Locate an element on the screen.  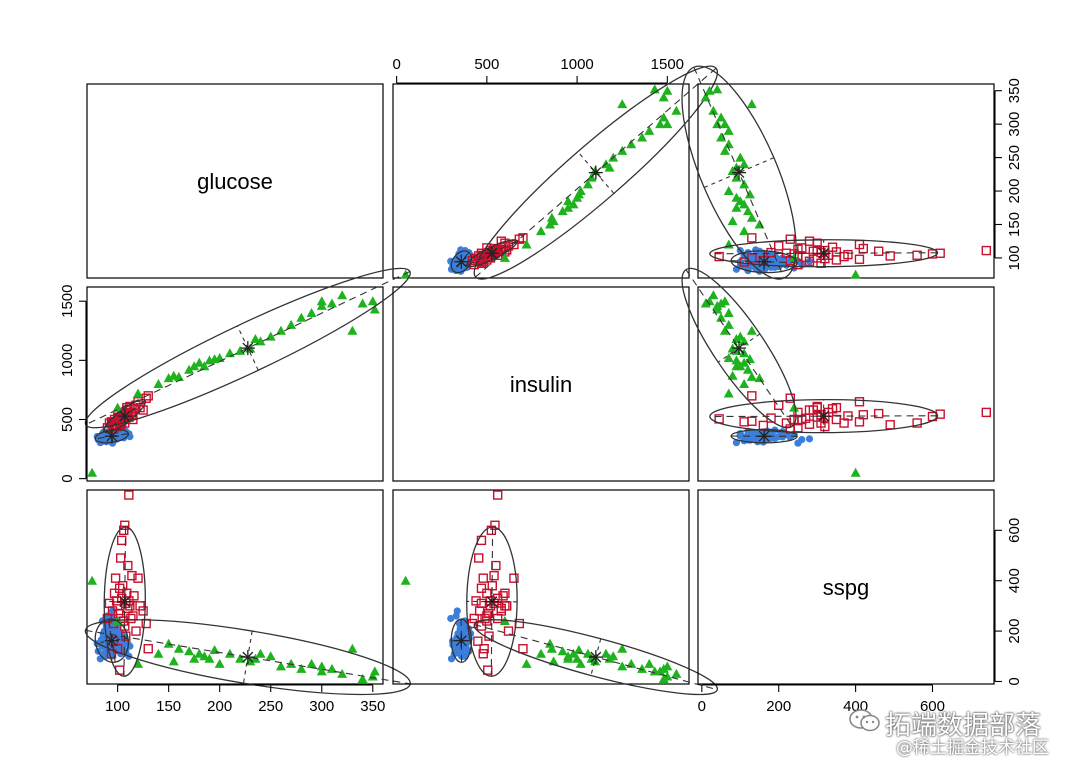
tick-label-glucose: 250 is located at coordinates (270, 706).